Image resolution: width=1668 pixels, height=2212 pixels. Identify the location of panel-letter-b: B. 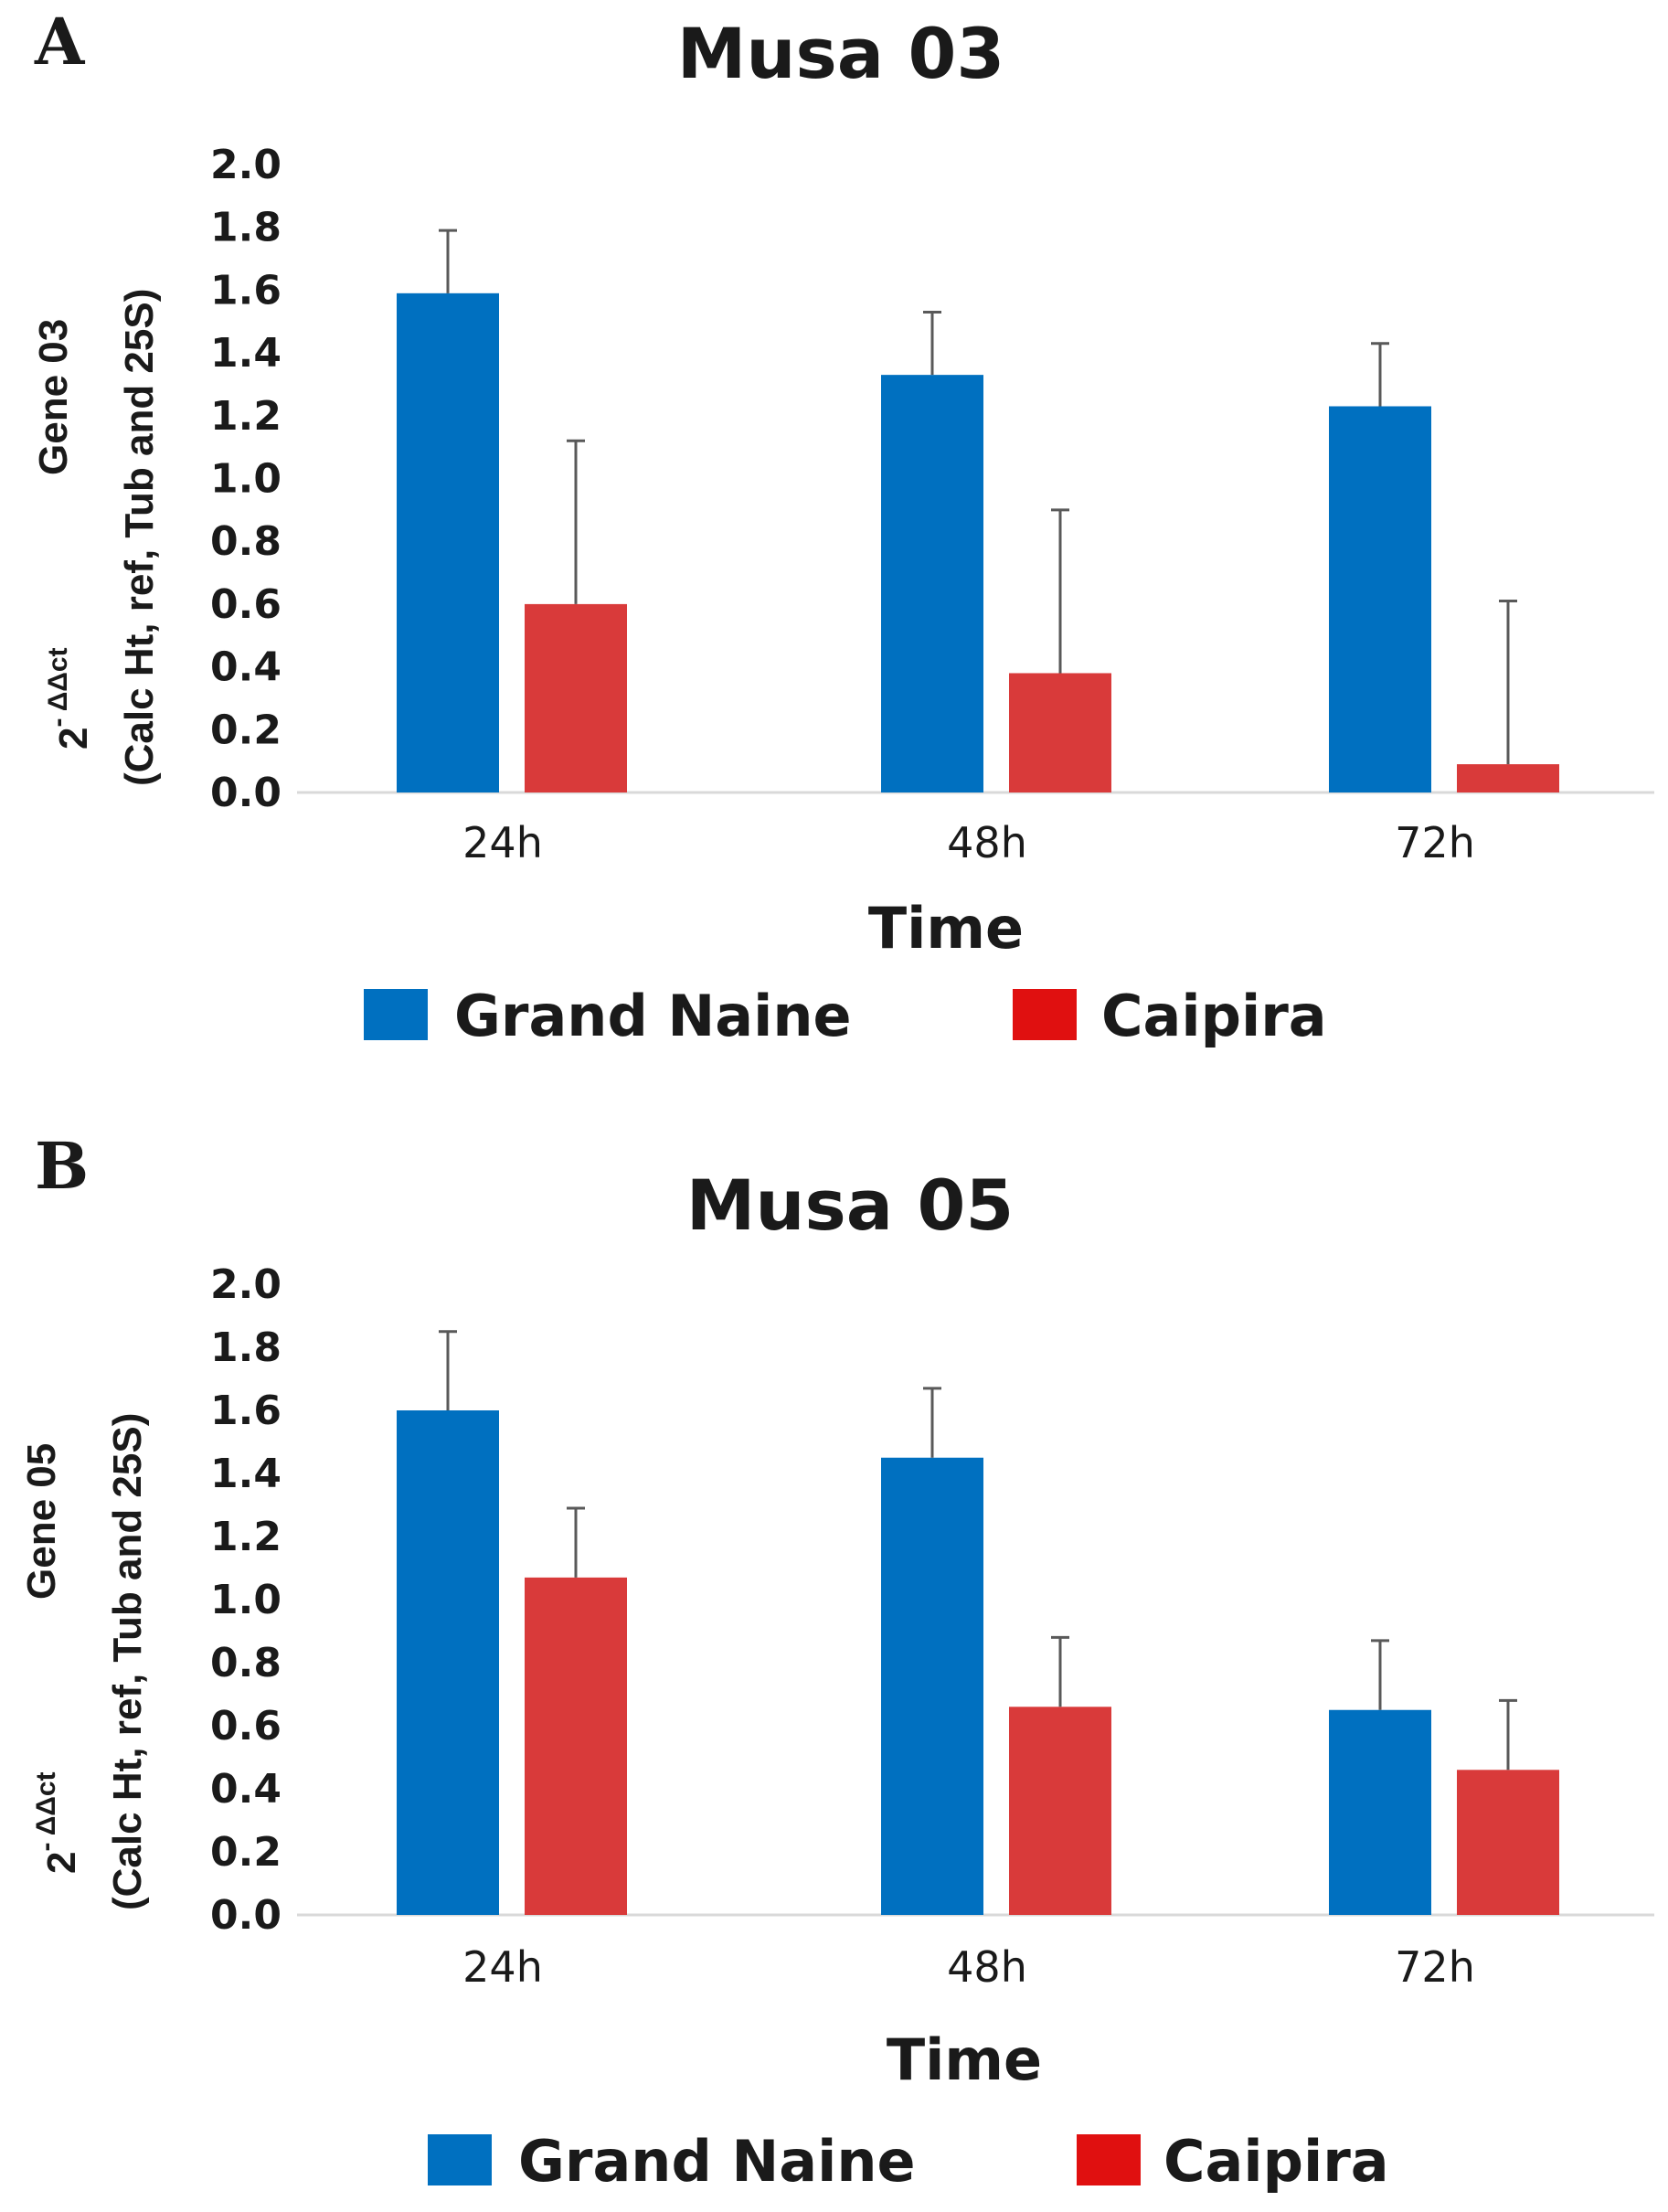
(62, 1166).